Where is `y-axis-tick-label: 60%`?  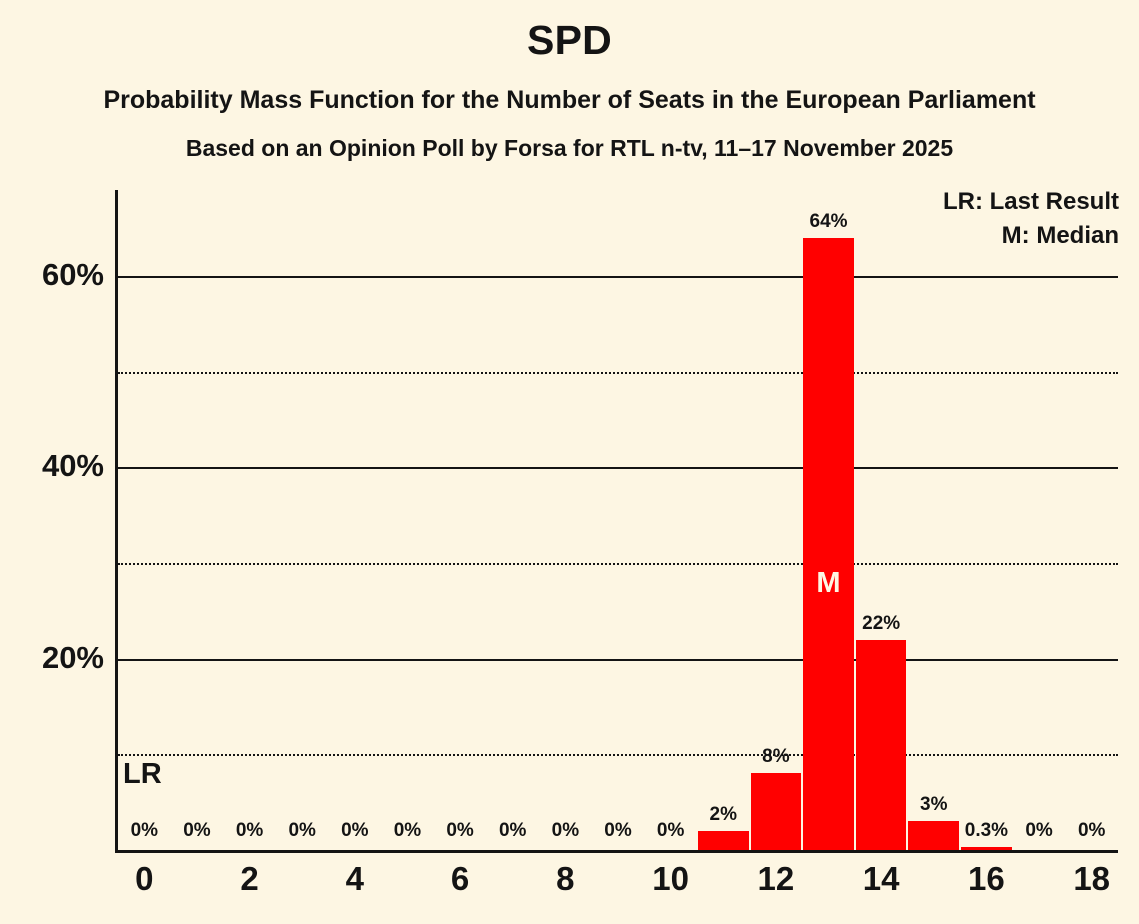 y-axis-tick-label: 60% is located at coordinates (72, 275).